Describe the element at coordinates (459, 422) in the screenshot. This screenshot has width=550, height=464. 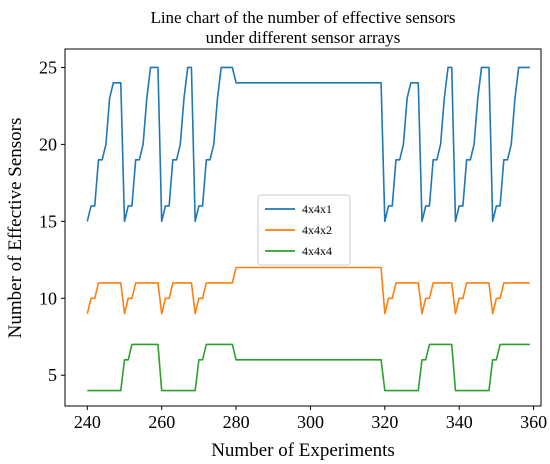
I see `x-tick-label: 340` at that location.